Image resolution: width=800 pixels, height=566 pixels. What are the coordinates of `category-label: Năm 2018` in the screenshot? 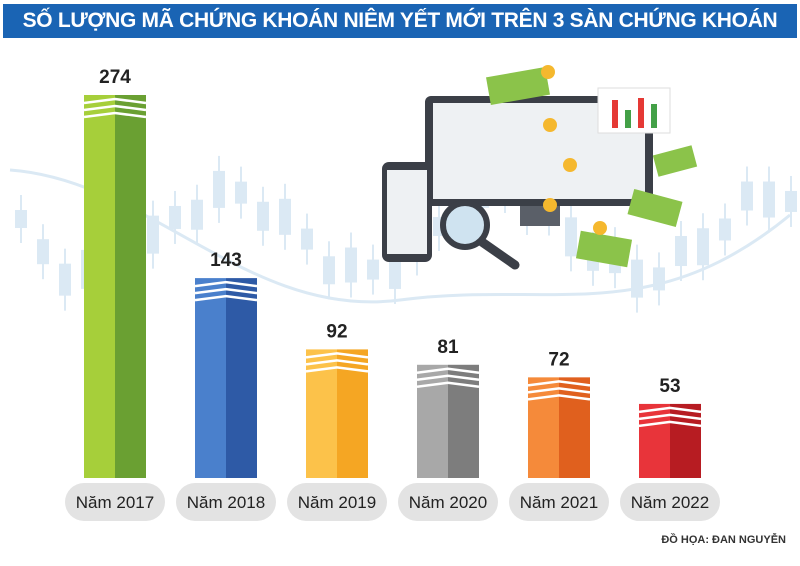 It's located at (226, 502).